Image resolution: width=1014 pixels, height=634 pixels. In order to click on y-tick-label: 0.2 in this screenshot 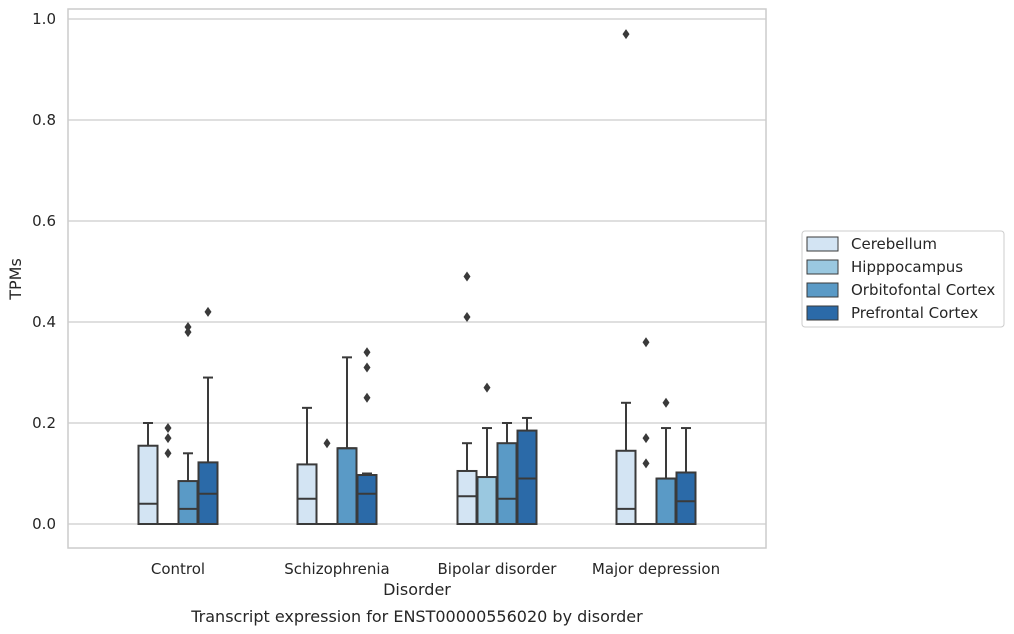, I will do `click(44, 423)`.